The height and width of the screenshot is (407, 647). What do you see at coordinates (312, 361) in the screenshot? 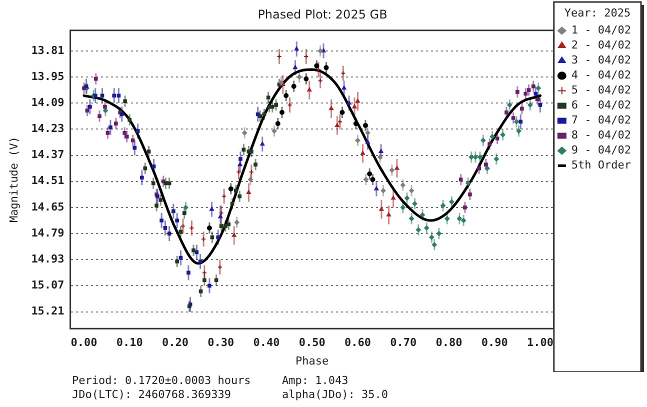
I see `x-axis-title: Phase` at bounding box center [312, 361].